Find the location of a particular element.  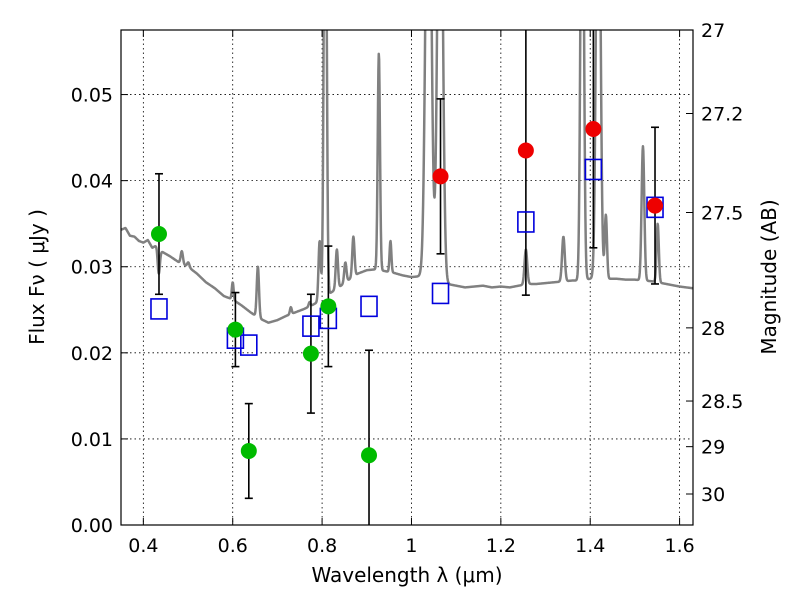

x-tick-label: 1.2 is located at coordinates (501, 546).